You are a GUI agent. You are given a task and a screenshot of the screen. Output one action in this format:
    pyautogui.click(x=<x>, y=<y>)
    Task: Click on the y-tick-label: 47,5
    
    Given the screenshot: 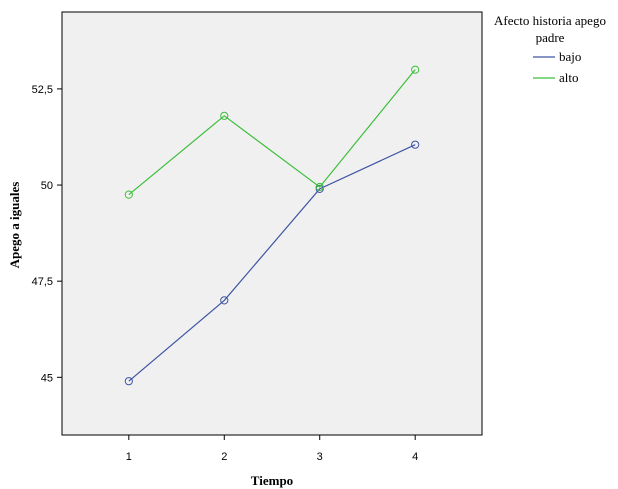 What is the action you would take?
    pyautogui.click(x=42, y=282)
    